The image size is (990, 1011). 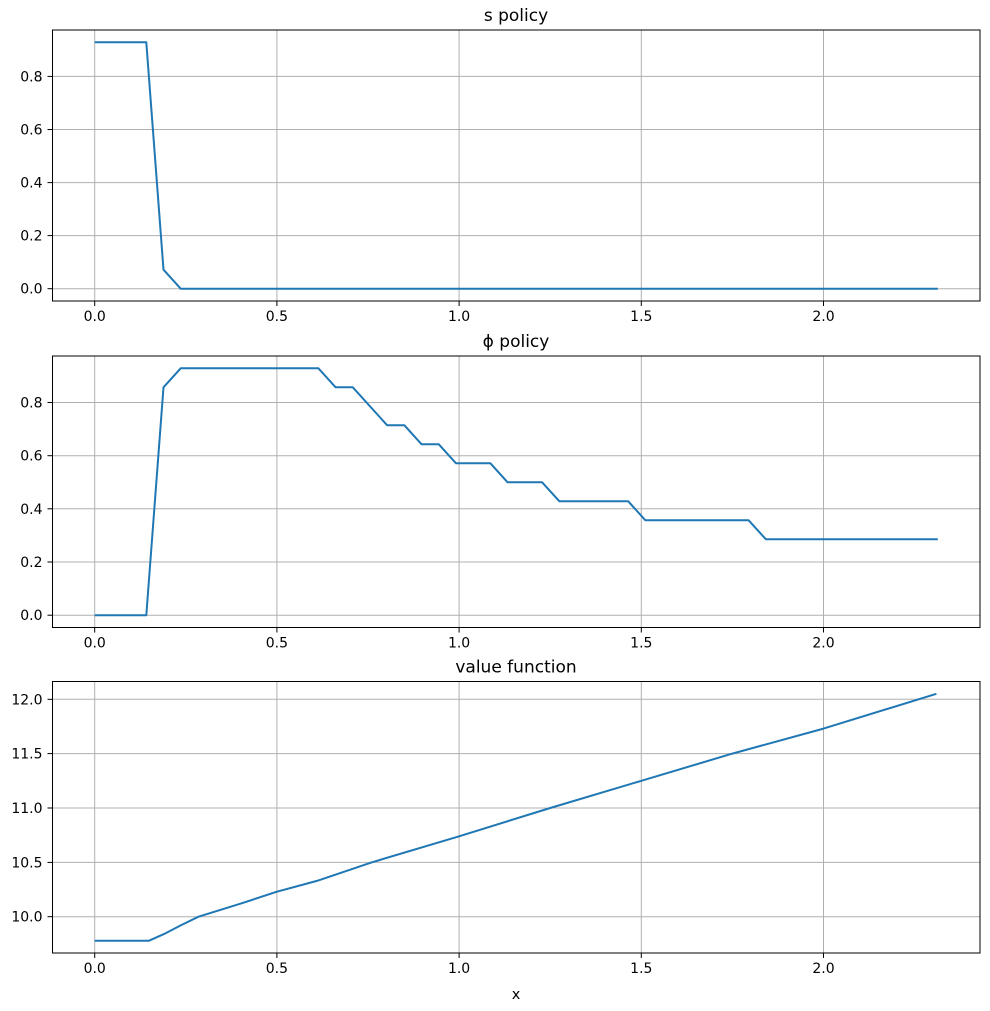 What do you see at coordinates (516, 995) in the screenshot?
I see `x-axis-label: x` at bounding box center [516, 995].